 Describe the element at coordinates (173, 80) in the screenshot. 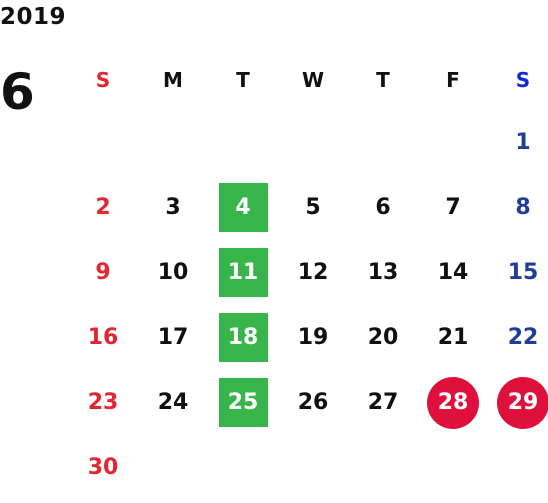

I see `weekday-header-mon: M` at that location.